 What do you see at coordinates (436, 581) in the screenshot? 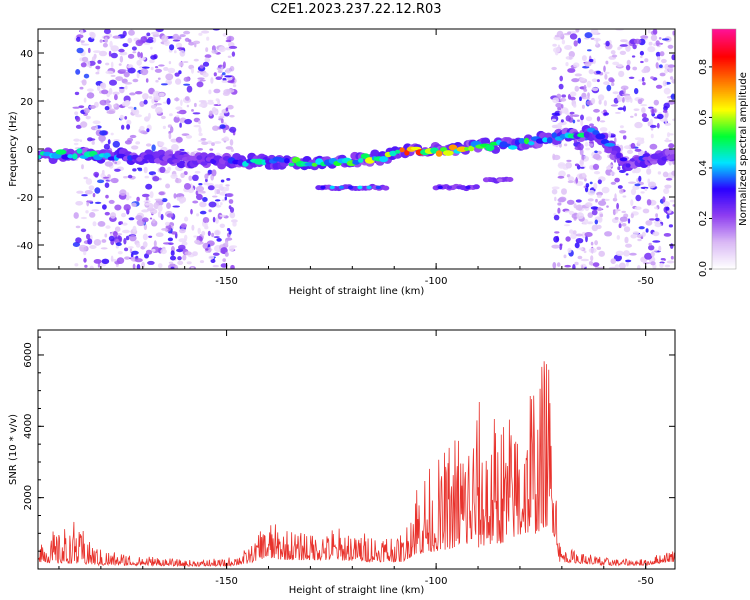
I see `x-tick-label: -100` at bounding box center [436, 581].